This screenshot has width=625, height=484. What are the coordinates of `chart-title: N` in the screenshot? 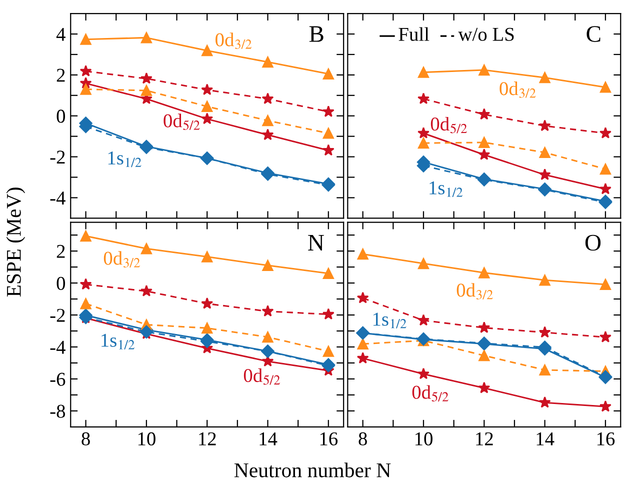 It's located at (316, 242).